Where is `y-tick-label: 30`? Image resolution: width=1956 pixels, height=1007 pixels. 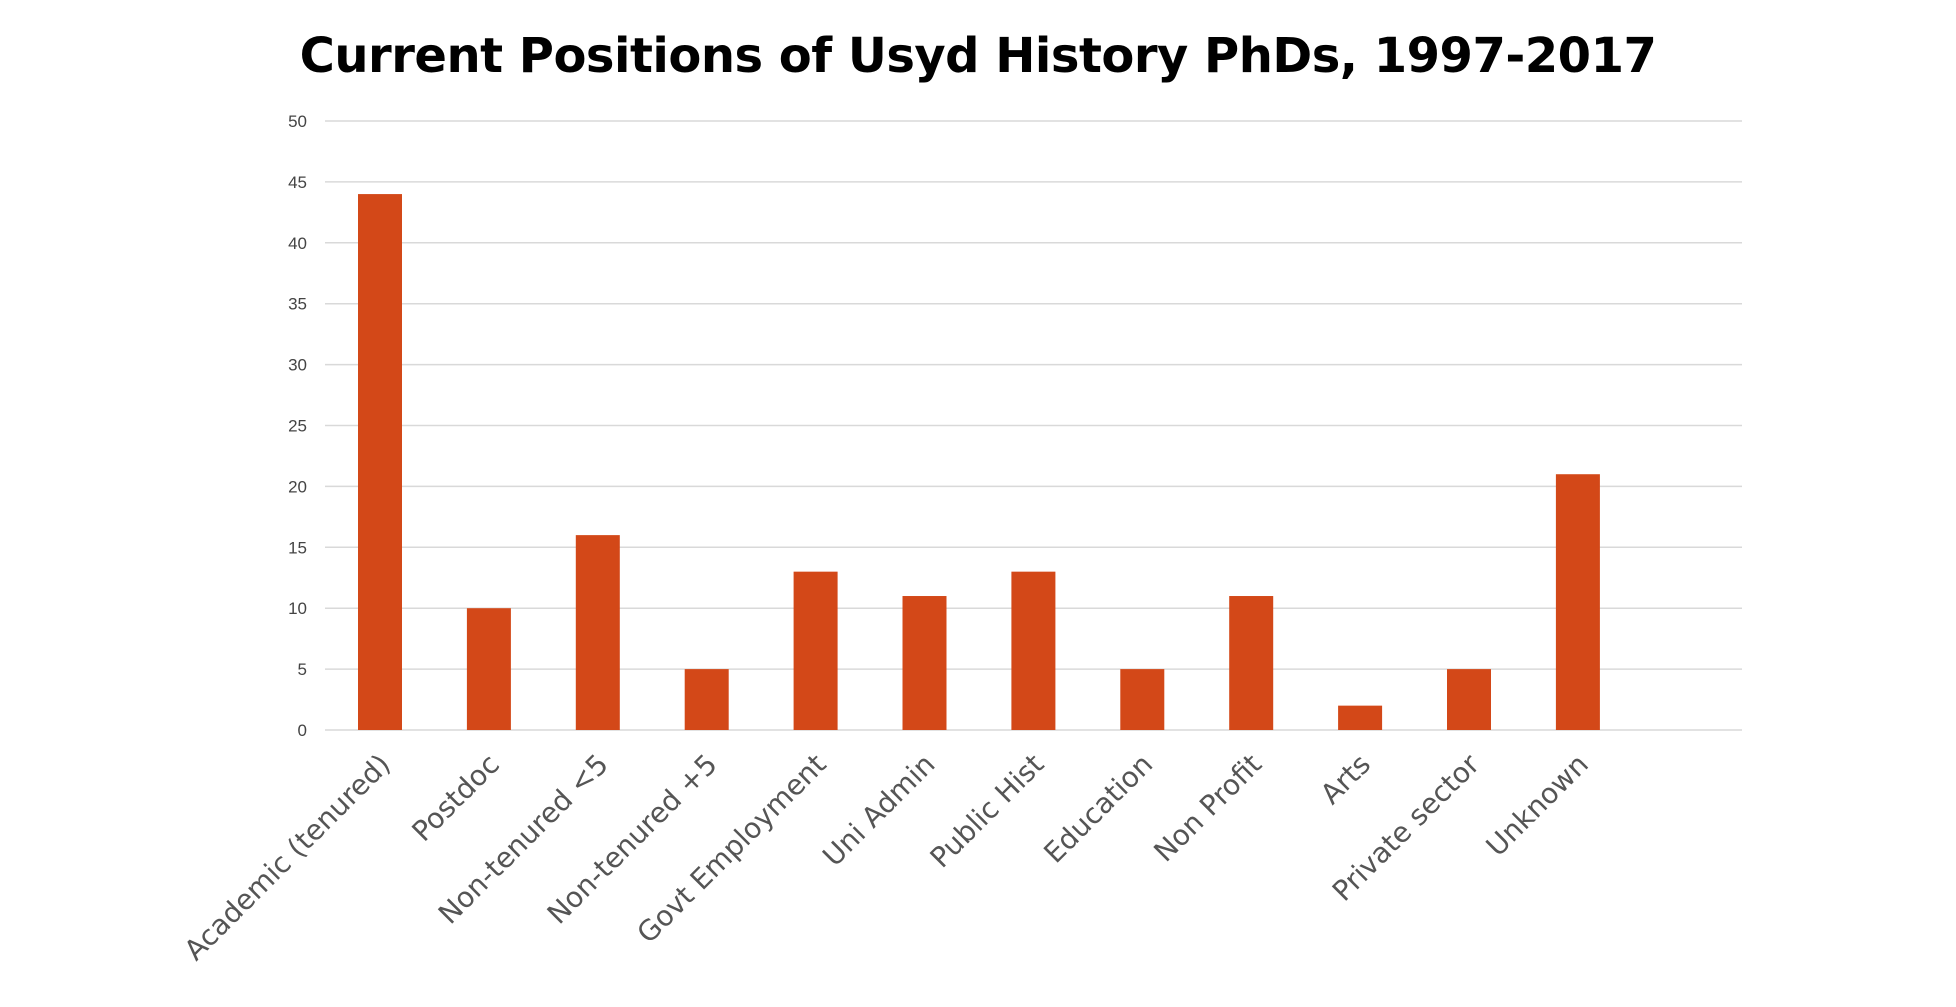
y-tick-label: 30 is located at coordinates (297, 365).